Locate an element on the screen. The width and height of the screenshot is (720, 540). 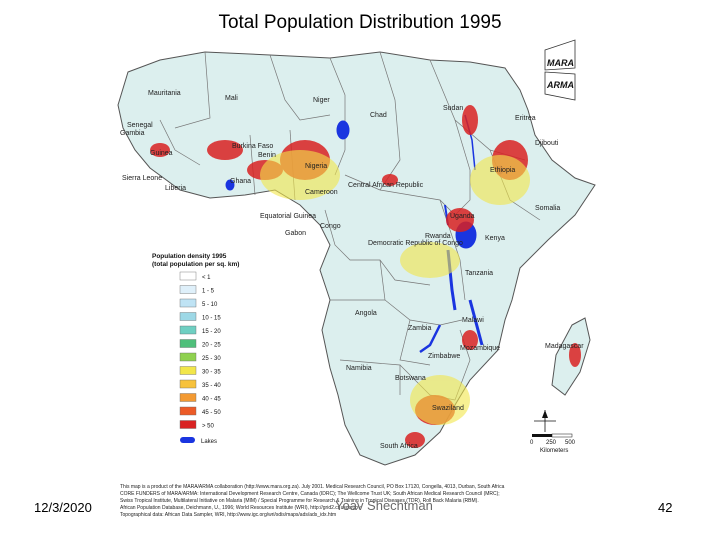
svg-text: ARMA is located at coordinates (560, 85).